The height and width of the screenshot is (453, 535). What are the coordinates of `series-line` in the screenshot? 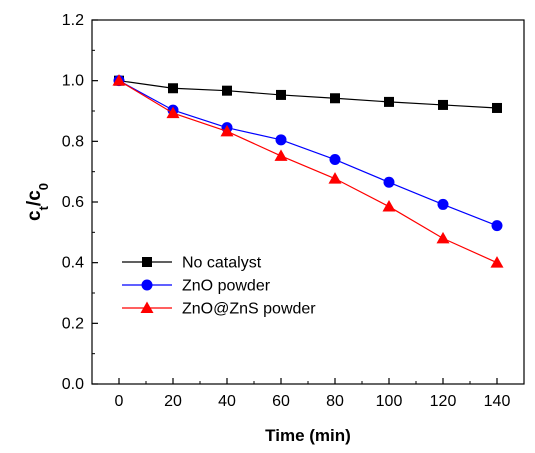 It's located at (308, 94).